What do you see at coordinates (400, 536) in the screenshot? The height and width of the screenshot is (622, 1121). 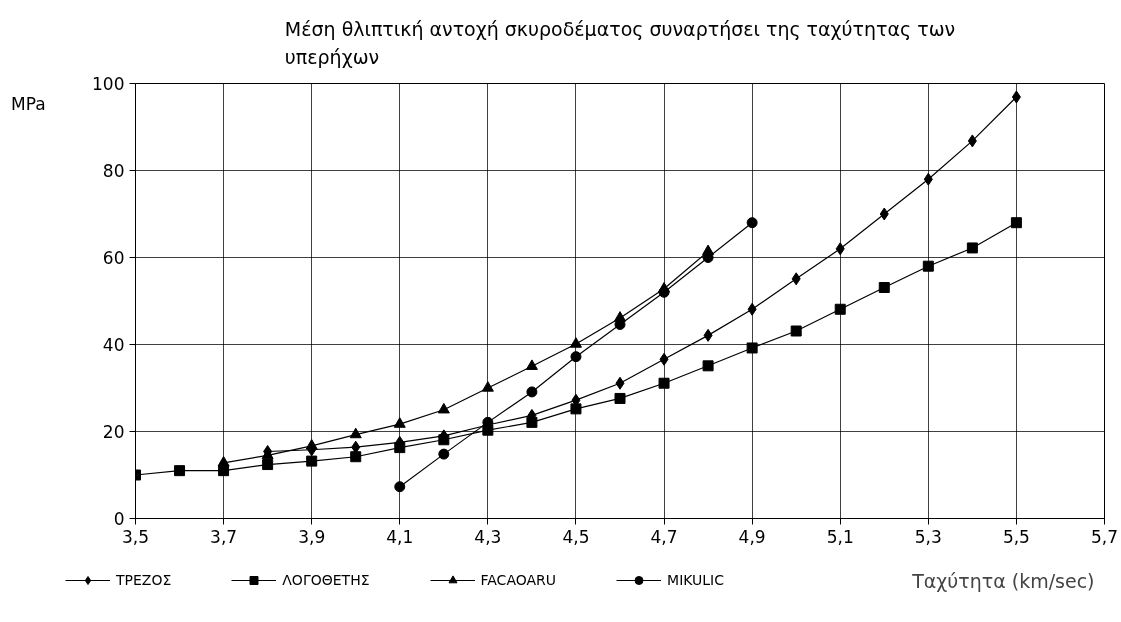 I see `x-tick-label: 4,1` at bounding box center [400, 536].